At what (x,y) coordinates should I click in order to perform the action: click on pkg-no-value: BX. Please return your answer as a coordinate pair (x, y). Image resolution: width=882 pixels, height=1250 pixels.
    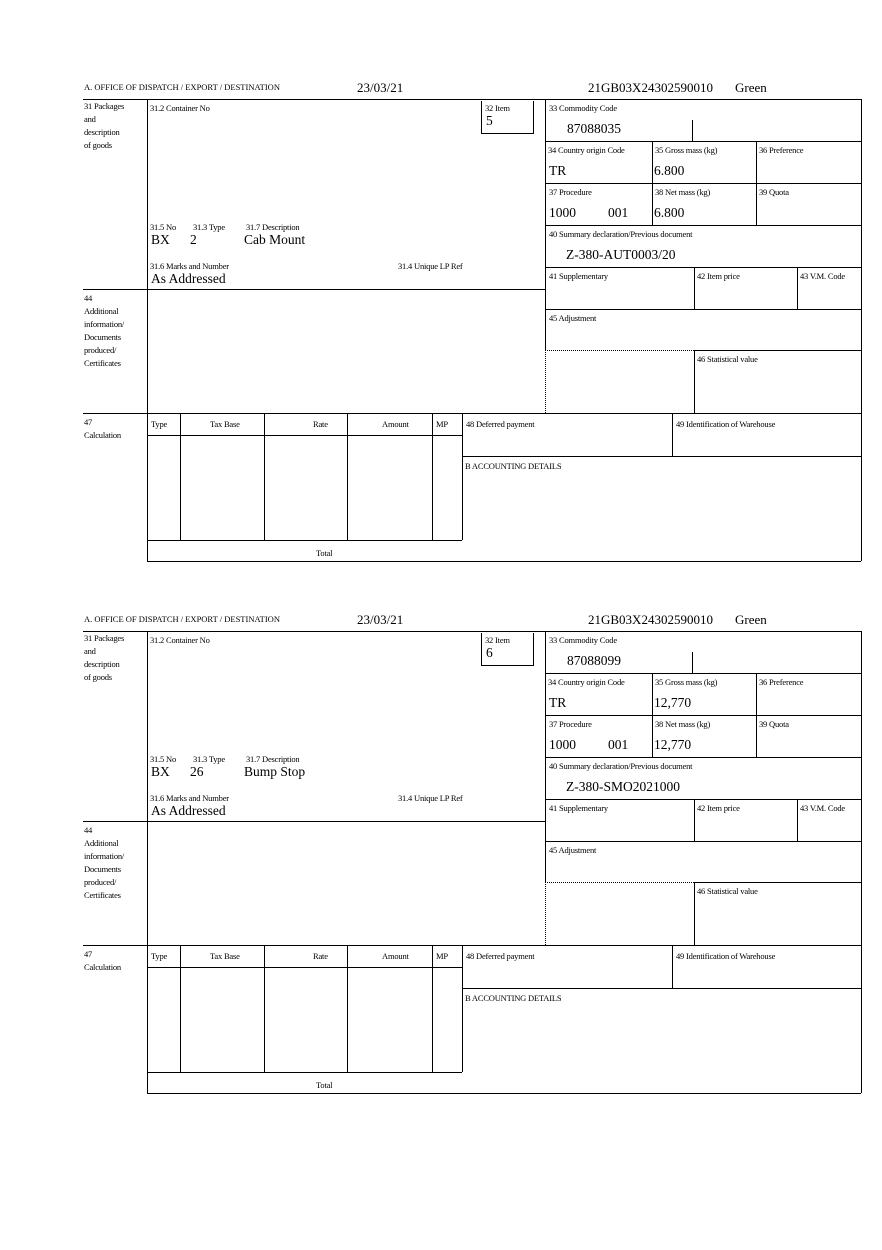
    Looking at the image, I should click on (160, 239).